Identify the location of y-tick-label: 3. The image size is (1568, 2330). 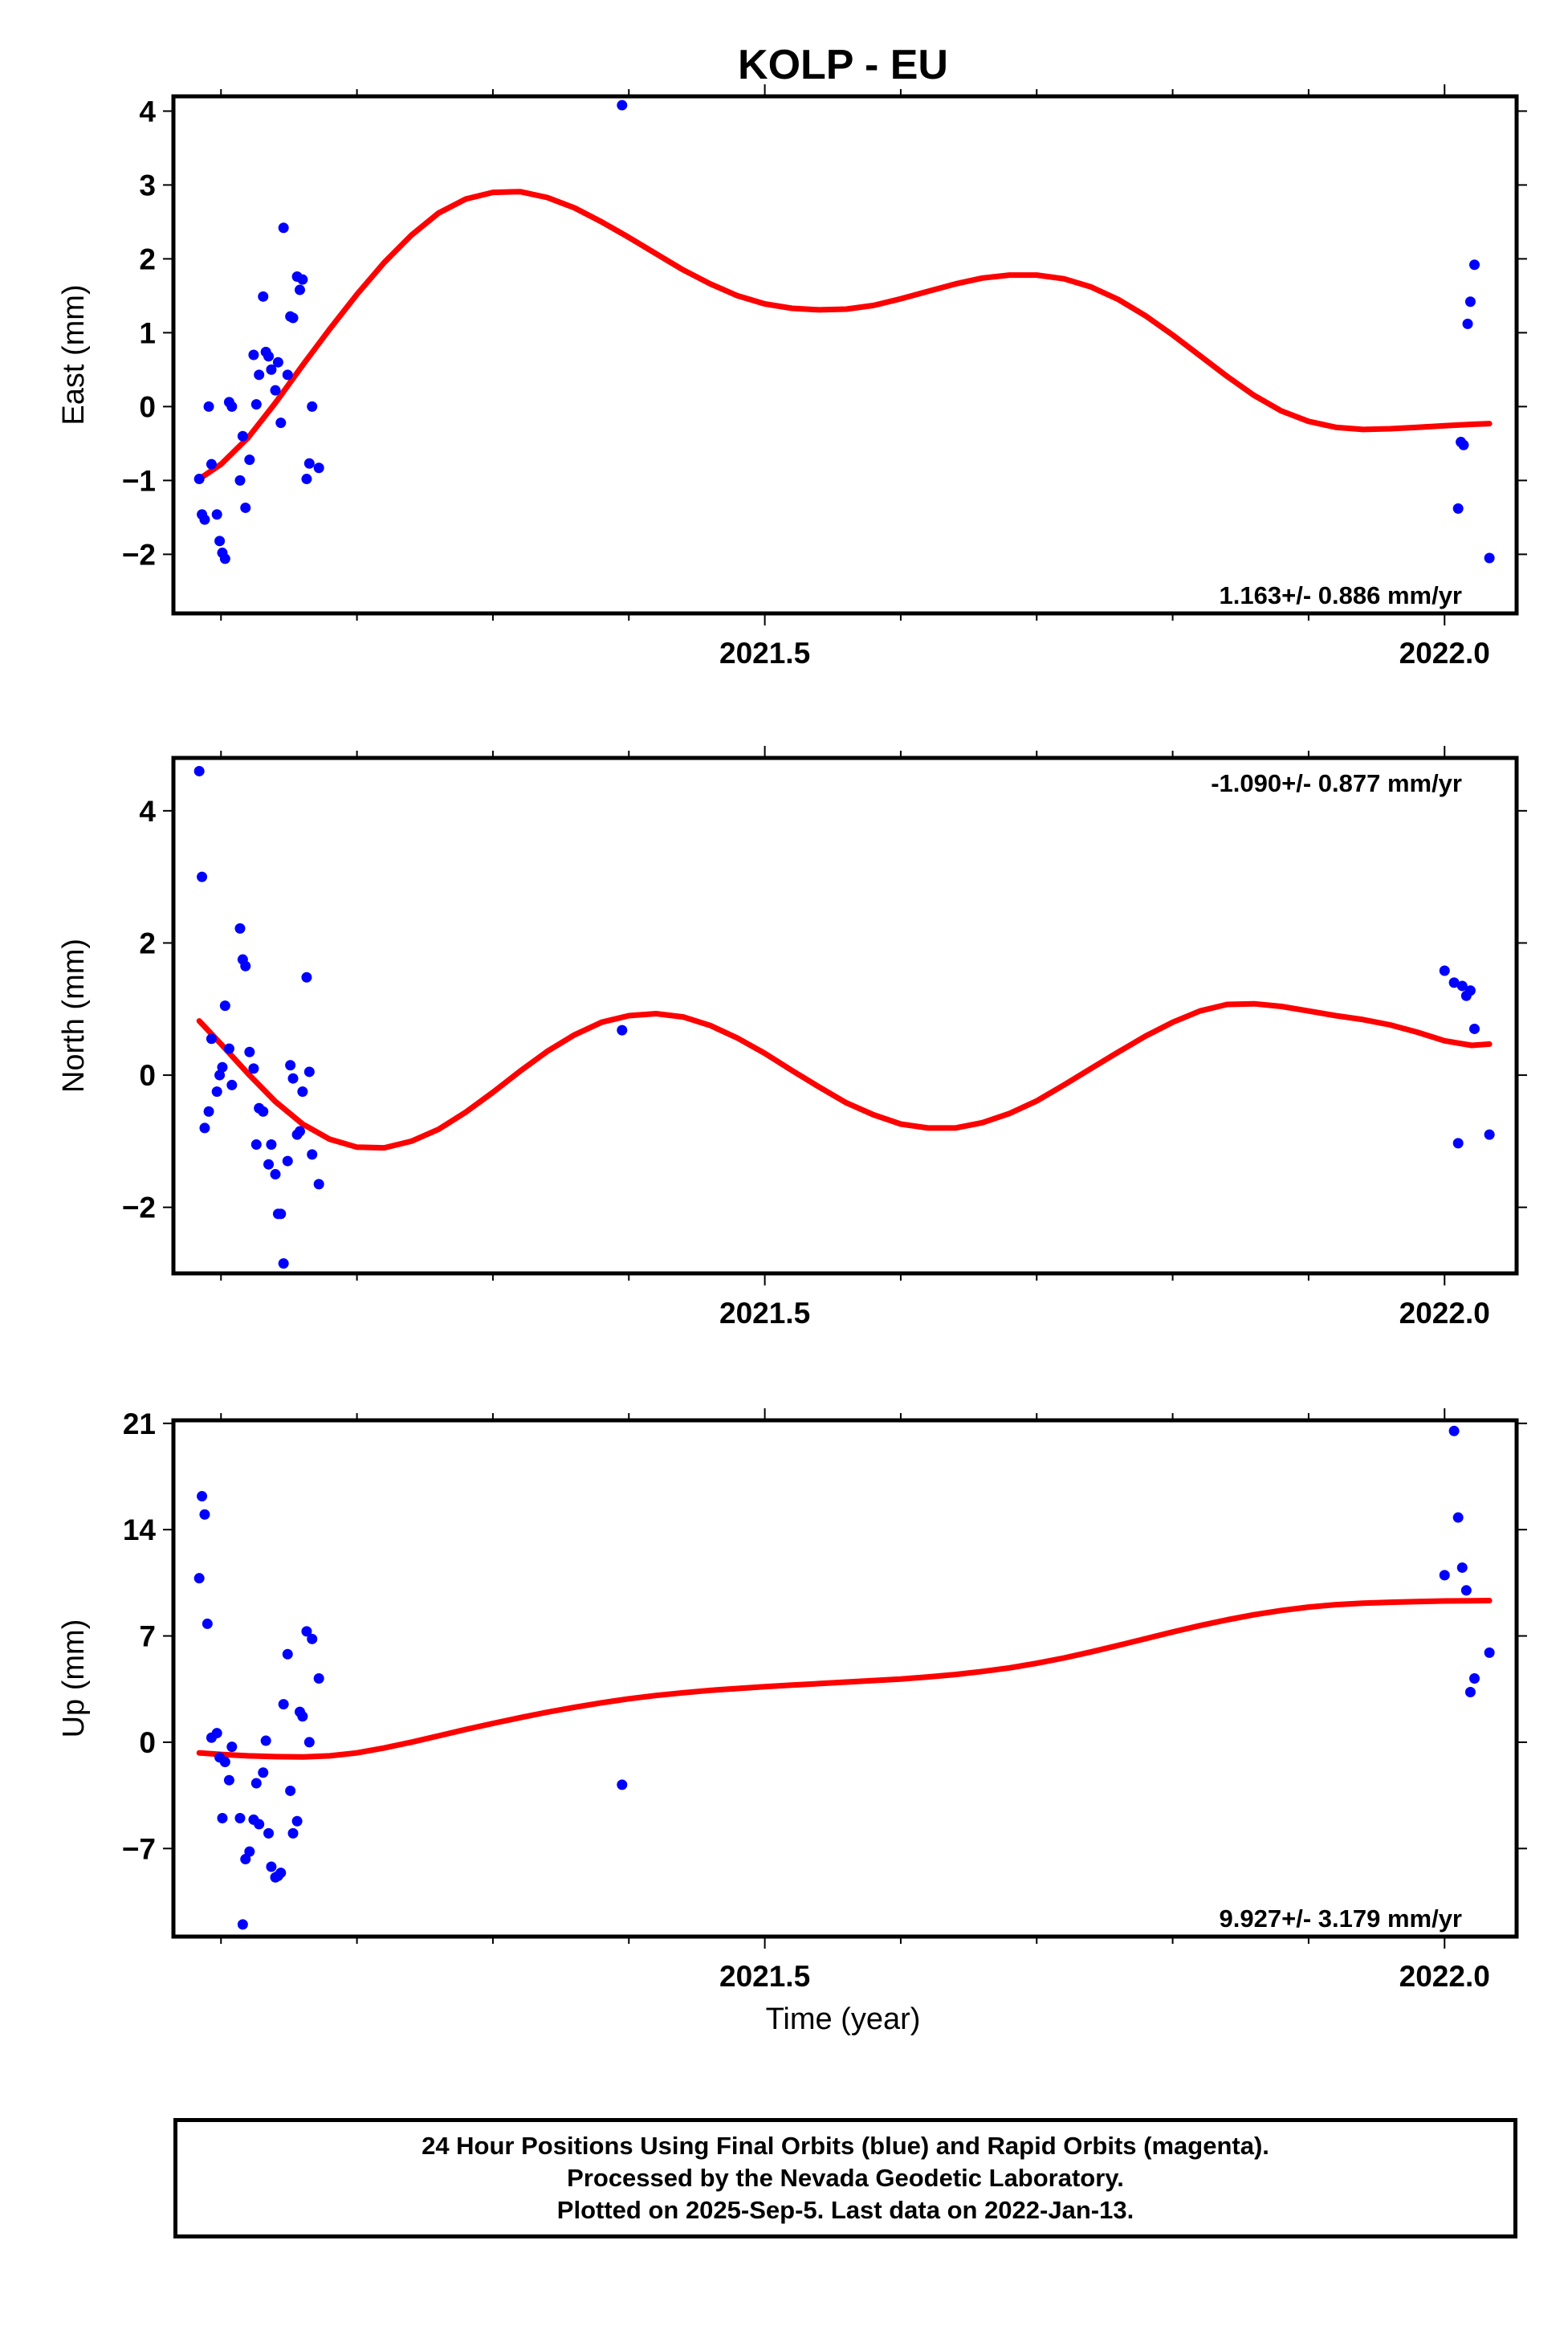
(147, 185).